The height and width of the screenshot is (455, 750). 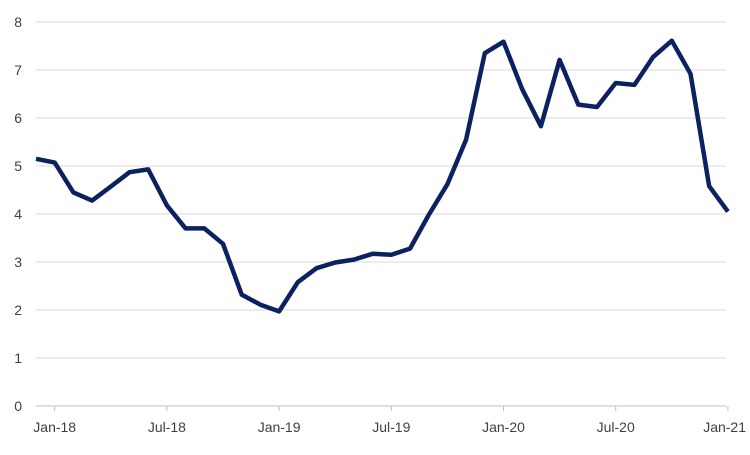 What do you see at coordinates (54, 427) in the screenshot?
I see `x-tick-label: Jan-18` at bounding box center [54, 427].